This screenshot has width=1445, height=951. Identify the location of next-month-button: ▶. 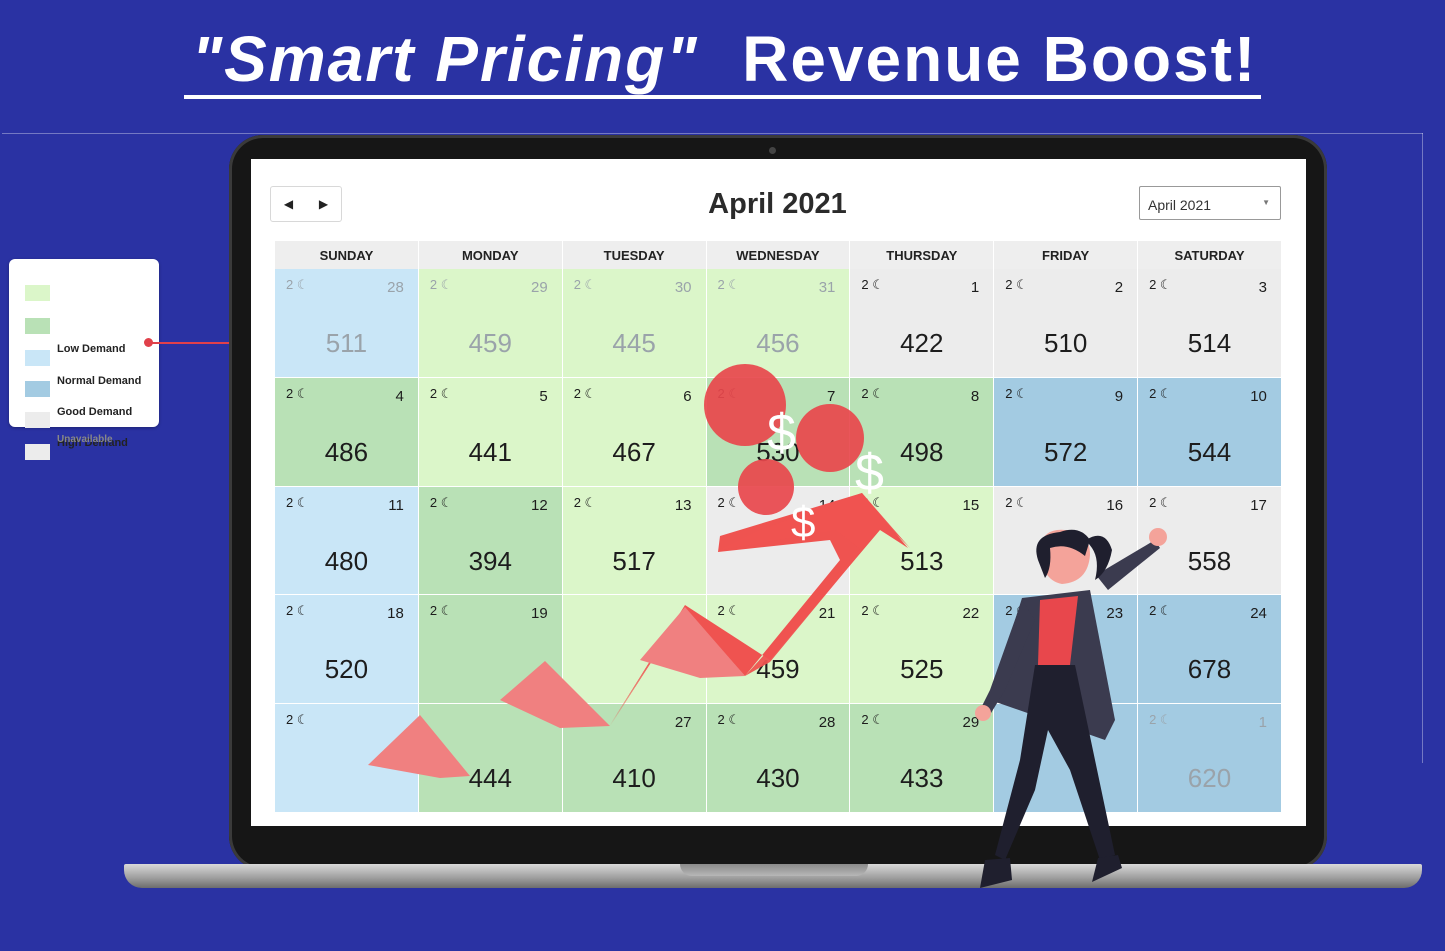
(323, 204).